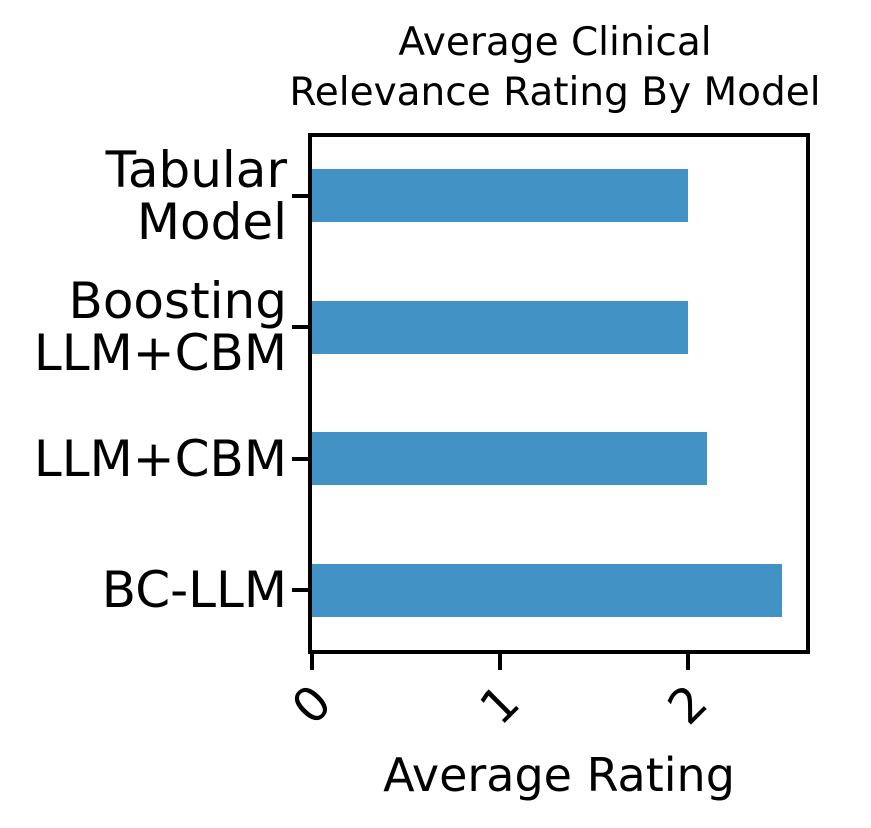  What do you see at coordinates (555, 42) in the screenshot?
I see `chart-title-line-1: Average Clinical` at bounding box center [555, 42].